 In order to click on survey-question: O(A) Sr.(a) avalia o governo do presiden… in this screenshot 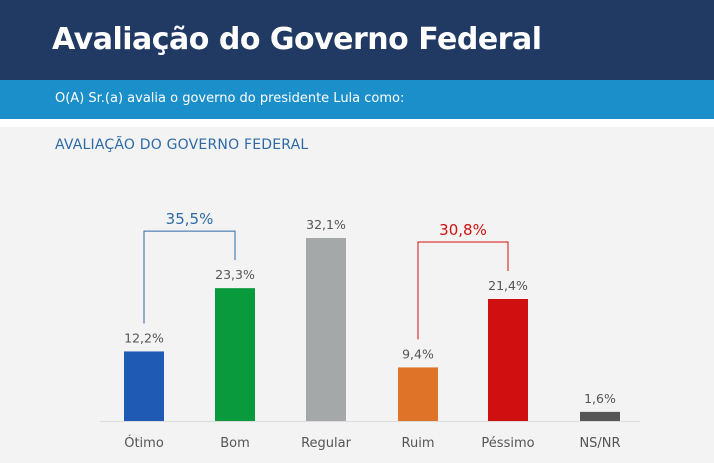, I will do `click(230, 98)`.